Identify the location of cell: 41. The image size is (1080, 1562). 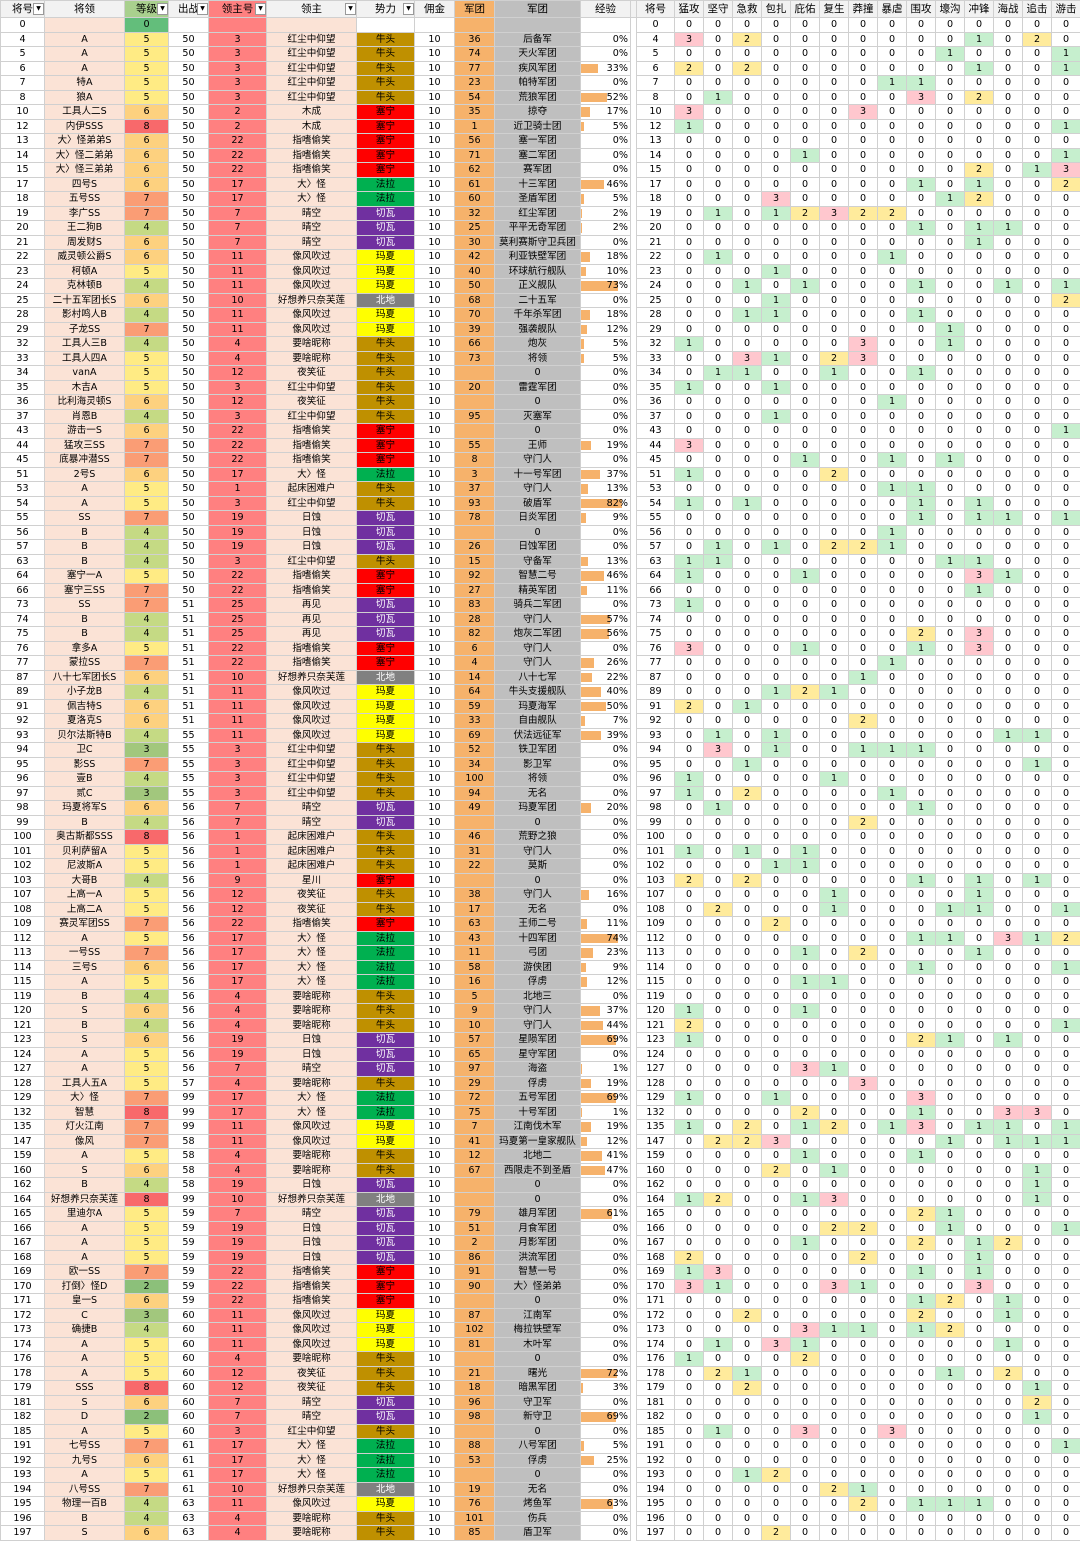
(474, 1141).